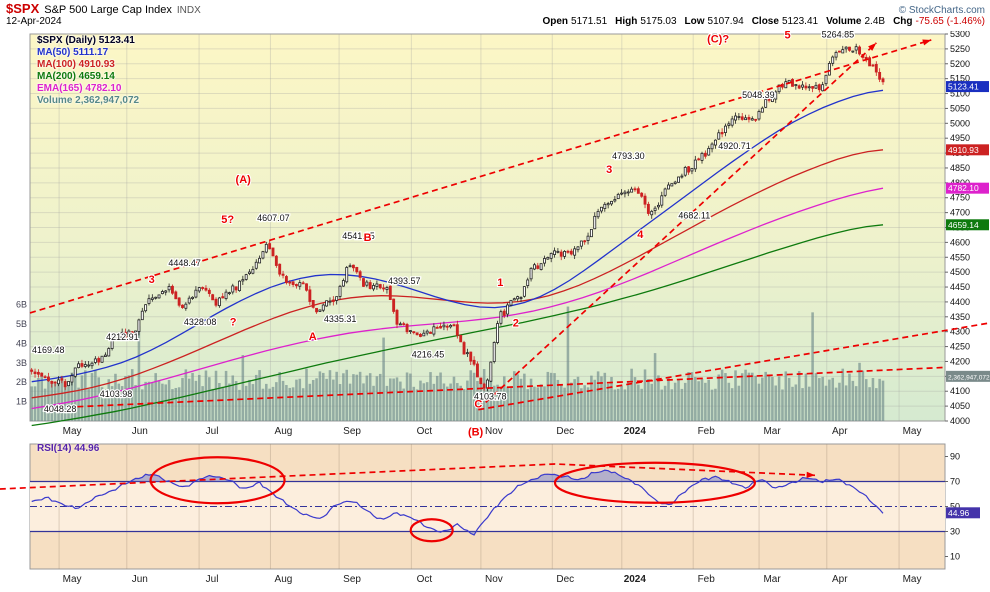  What do you see at coordinates (21, 382) in the screenshot?
I see `svg-text: 2B` at bounding box center [21, 382].